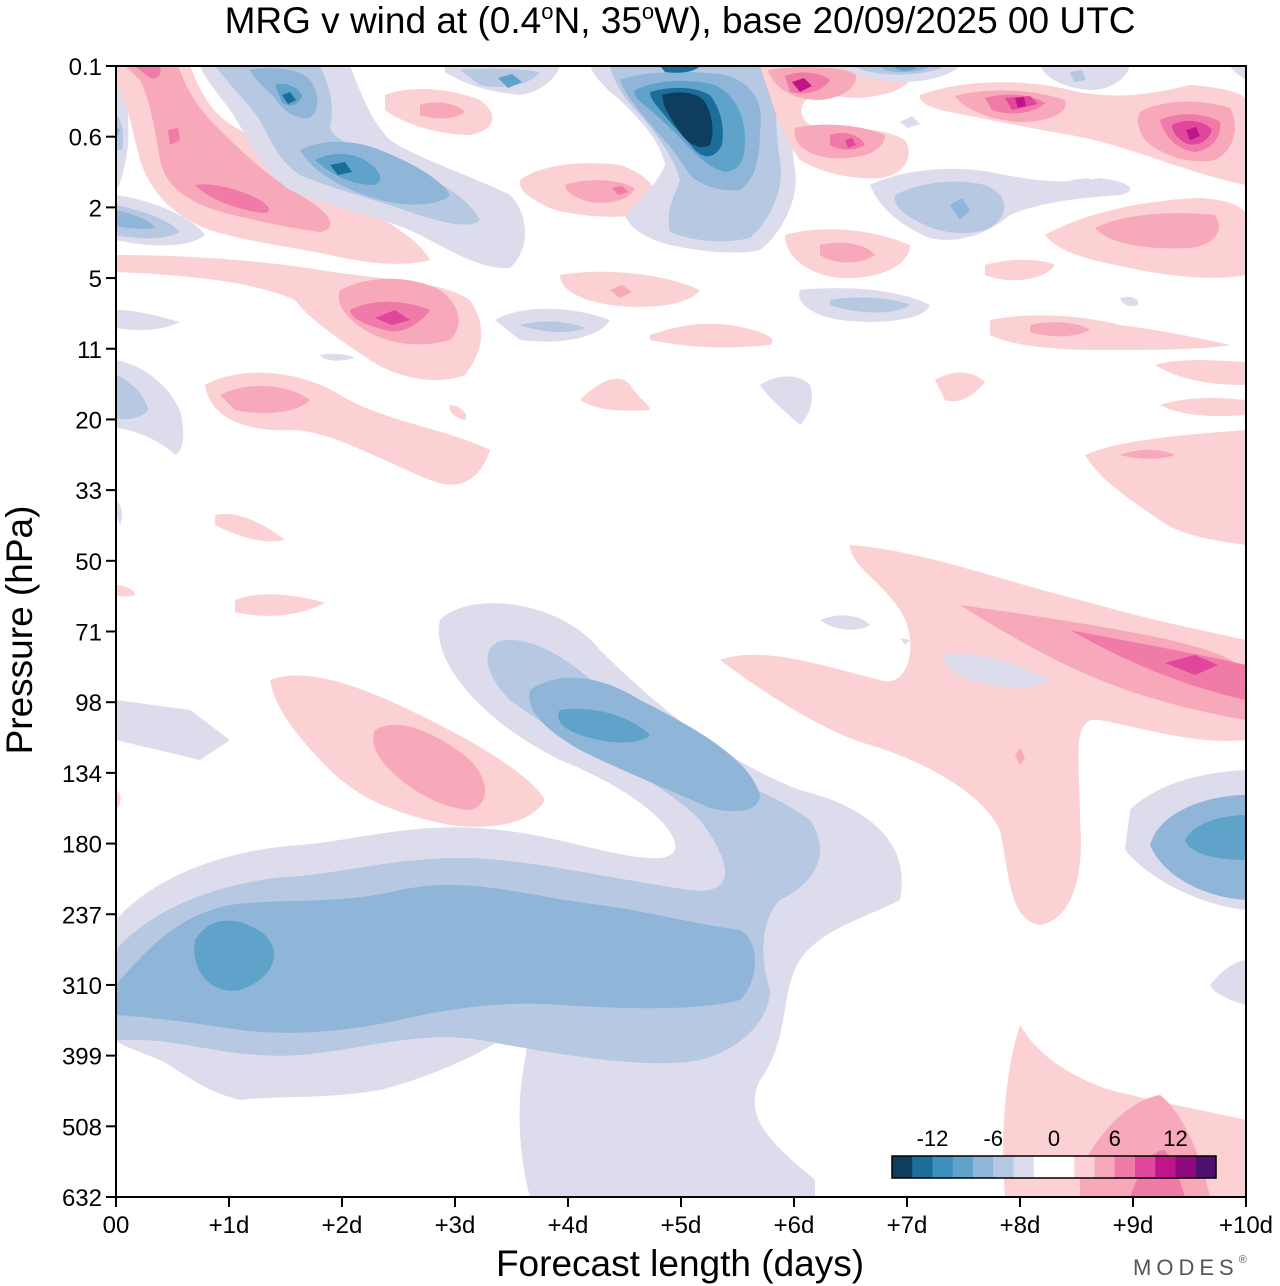 The height and width of the screenshot is (1286, 1280). Describe the element at coordinates (88, 633) in the screenshot. I see `y-tick-label: 71` at that location.